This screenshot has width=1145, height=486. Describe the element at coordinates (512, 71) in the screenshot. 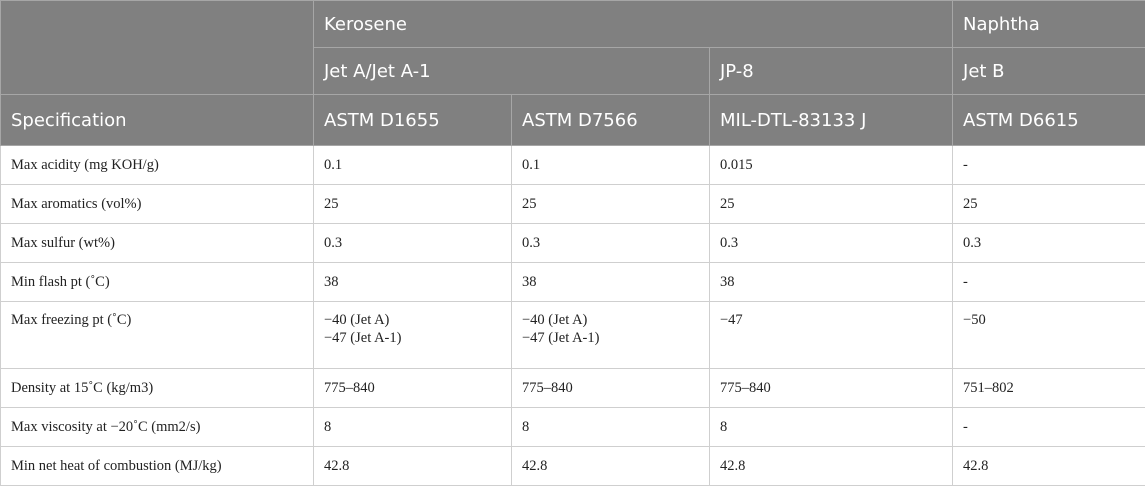

I see `header-jet-a: Jet A/Jet A-1` at that location.